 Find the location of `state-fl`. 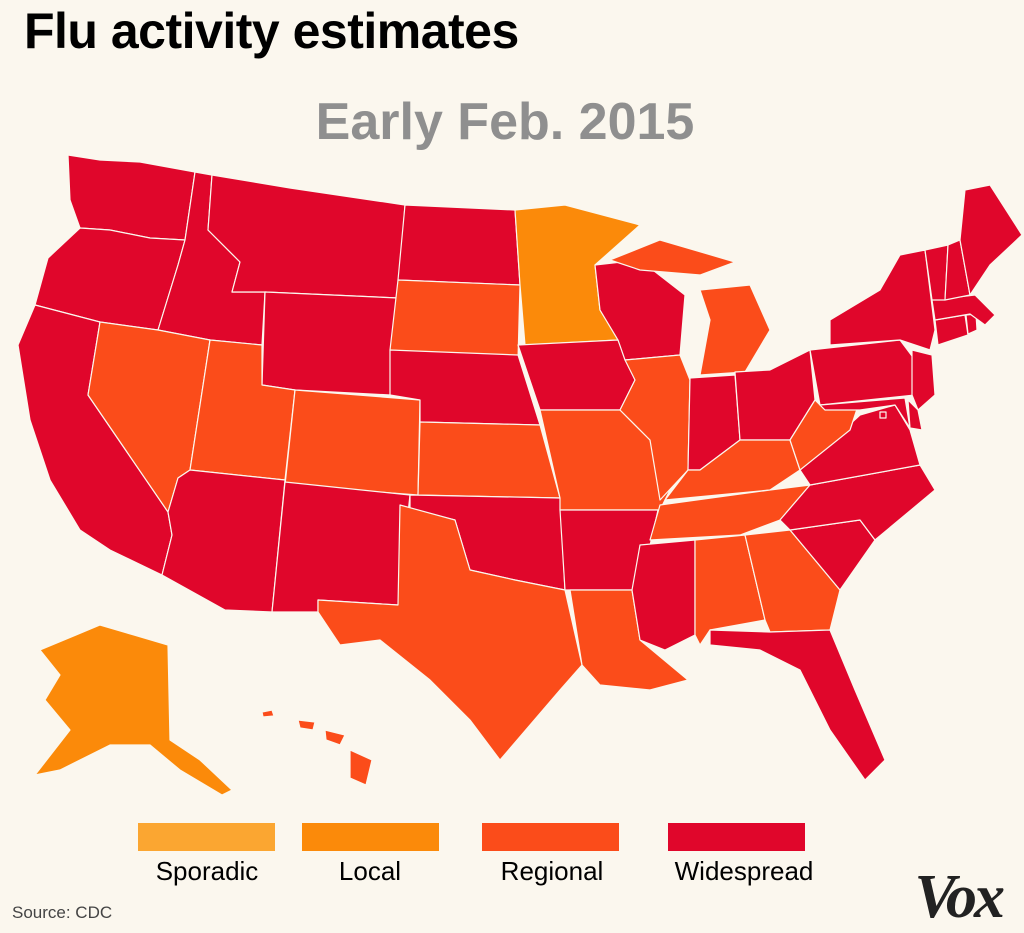

state-fl is located at coordinates (797, 705).